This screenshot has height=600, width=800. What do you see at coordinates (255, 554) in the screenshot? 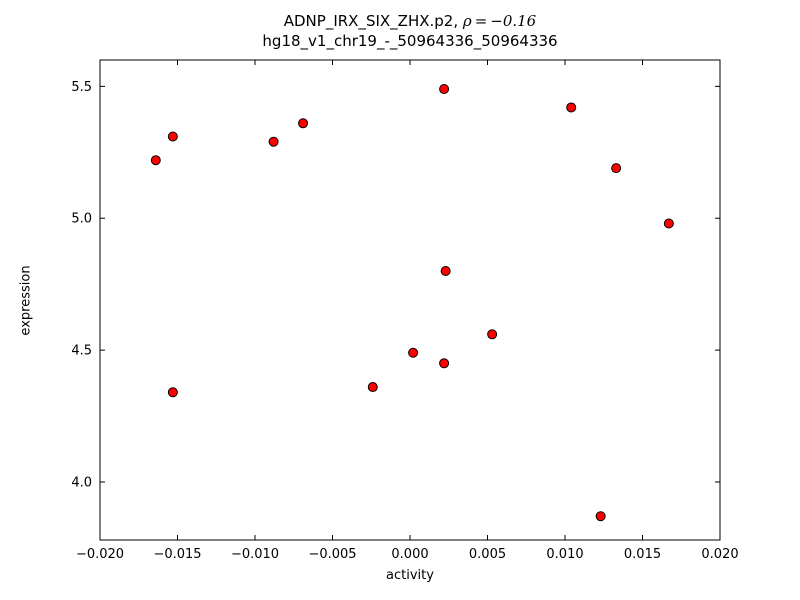
I see `x-tick-label: −0.010` at bounding box center [255, 554].